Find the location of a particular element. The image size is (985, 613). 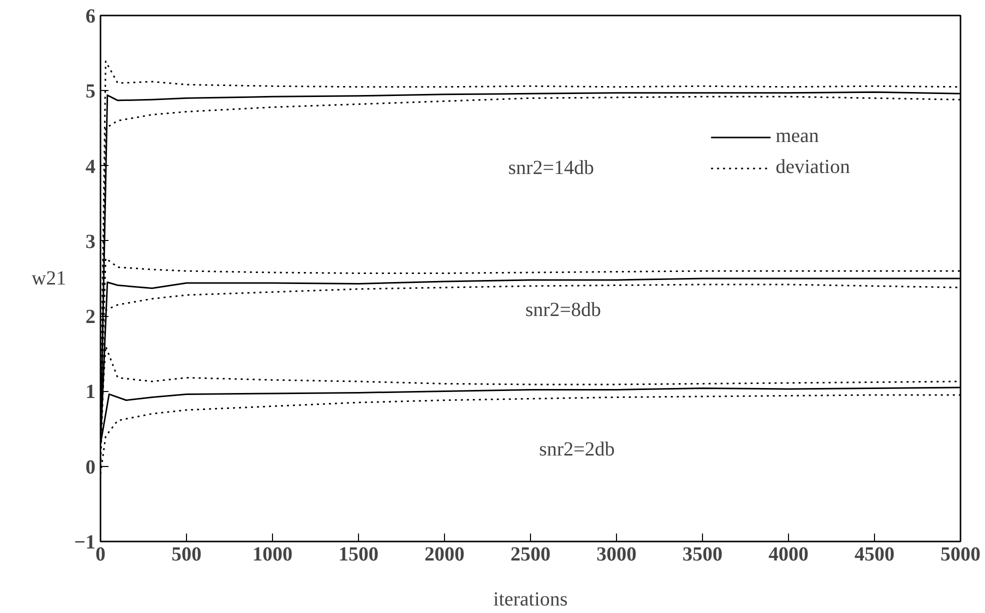

y-tick-label: 5 is located at coordinates (91, 91).